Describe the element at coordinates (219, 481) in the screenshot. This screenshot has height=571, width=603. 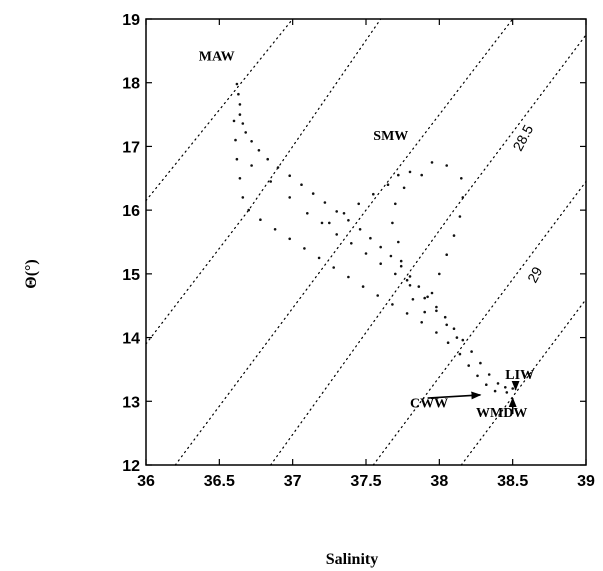
I see `x-tick-label: 36.5` at that location.